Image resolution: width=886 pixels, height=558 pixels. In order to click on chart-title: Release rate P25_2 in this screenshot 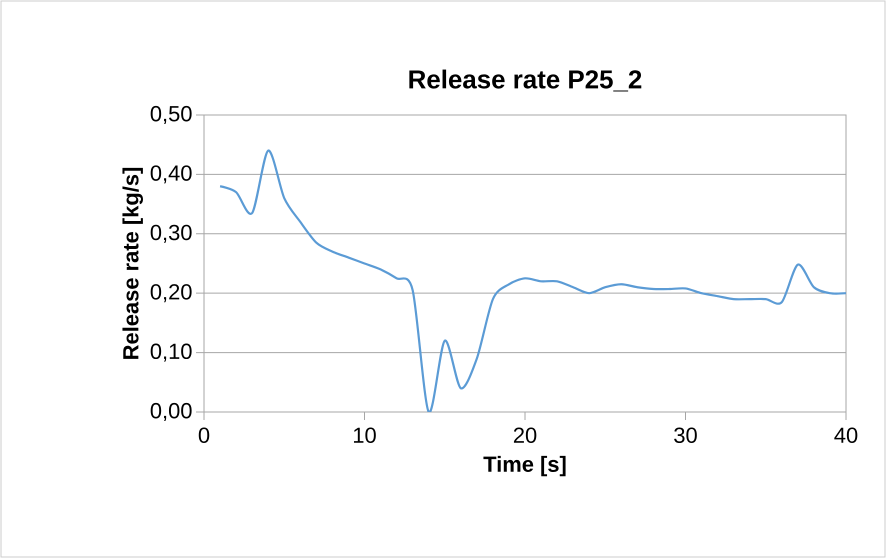, I will do `click(525, 81)`.